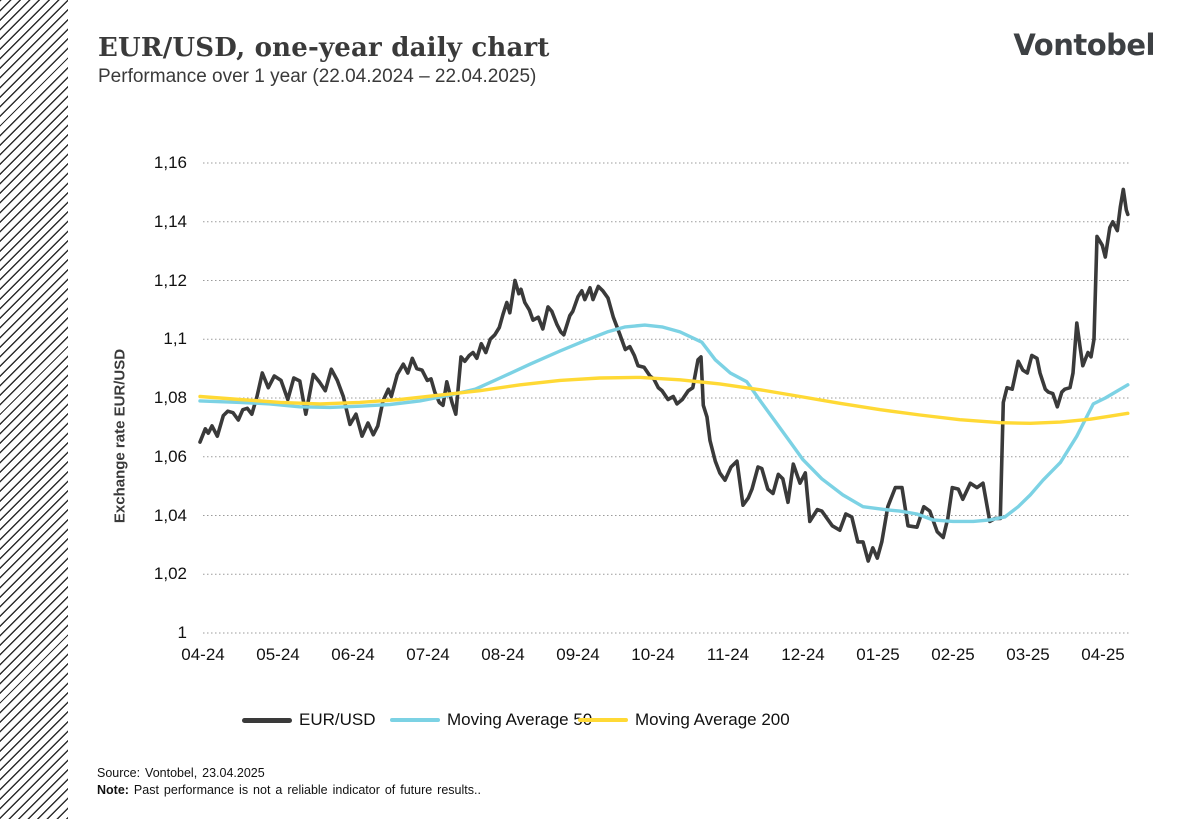  I want to click on y-tick-label: 1,12, so click(170, 280).